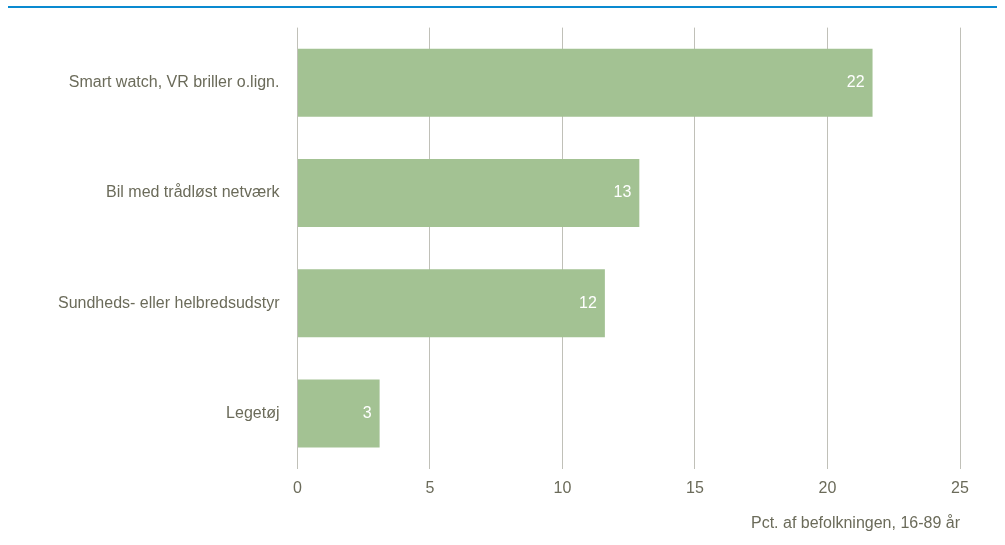 Image resolution: width=1005 pixels, height=545 pixels. What do you see at coordinates (827, 487) in the screenshot?
I see `x-tick-label: 20` at bounding box center [827, 487].